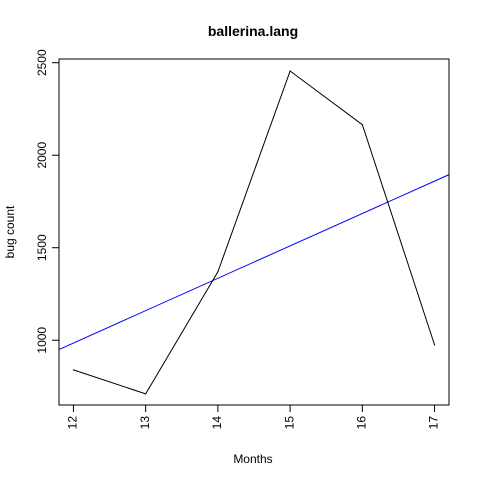 Image resolution: width=480 pixels, height=480 pixels. What do you see at coordinates (42, 62) in the screenshot?
I see `y-tick-label: 2500` at bounding box center [42, 62].